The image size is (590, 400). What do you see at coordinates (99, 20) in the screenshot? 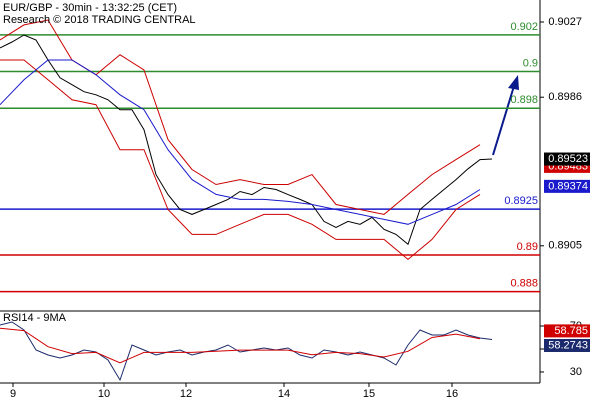
I see `chart-subtitle: Research © 2018 TRADING CENTRAL` at bounding box center [99, 20].